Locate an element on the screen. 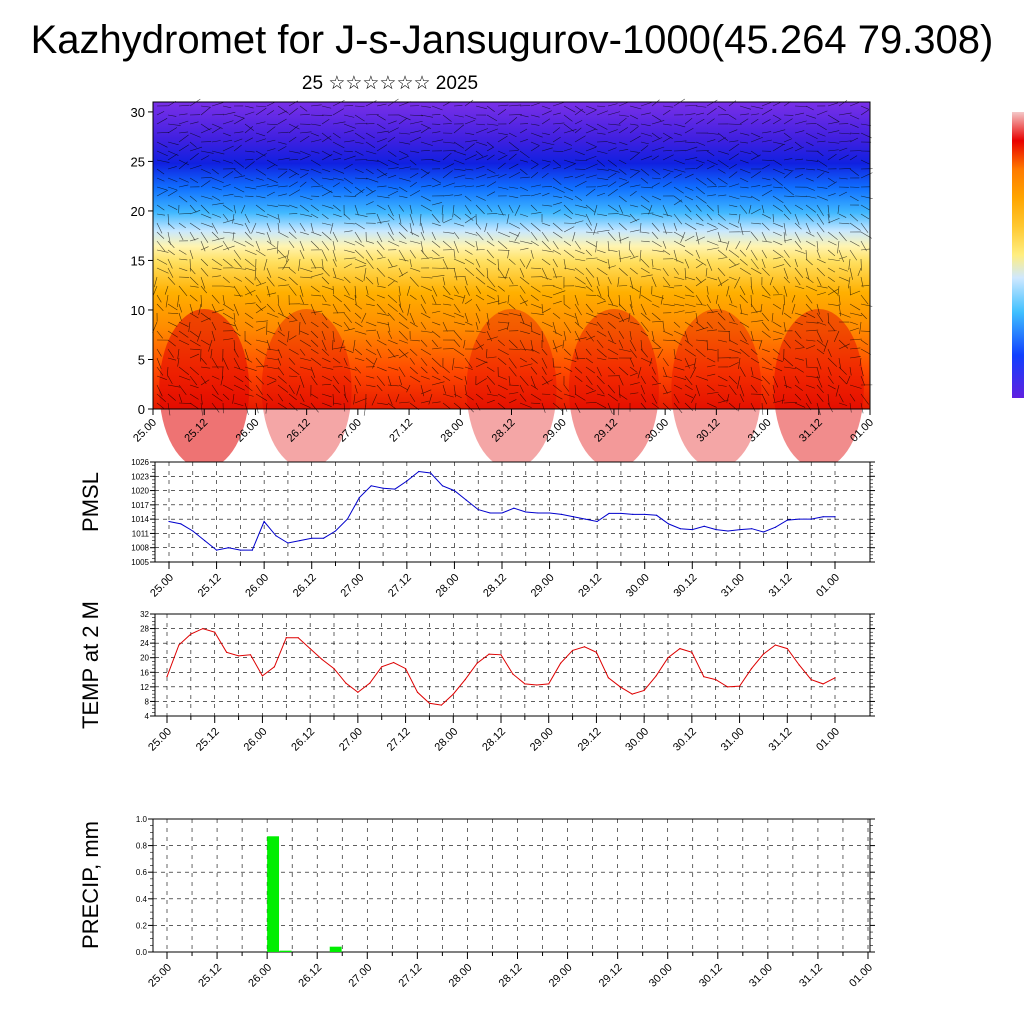 The image size is (1024, 1024). x-tick-label: 30.12 is located at coordinates (685, 586).